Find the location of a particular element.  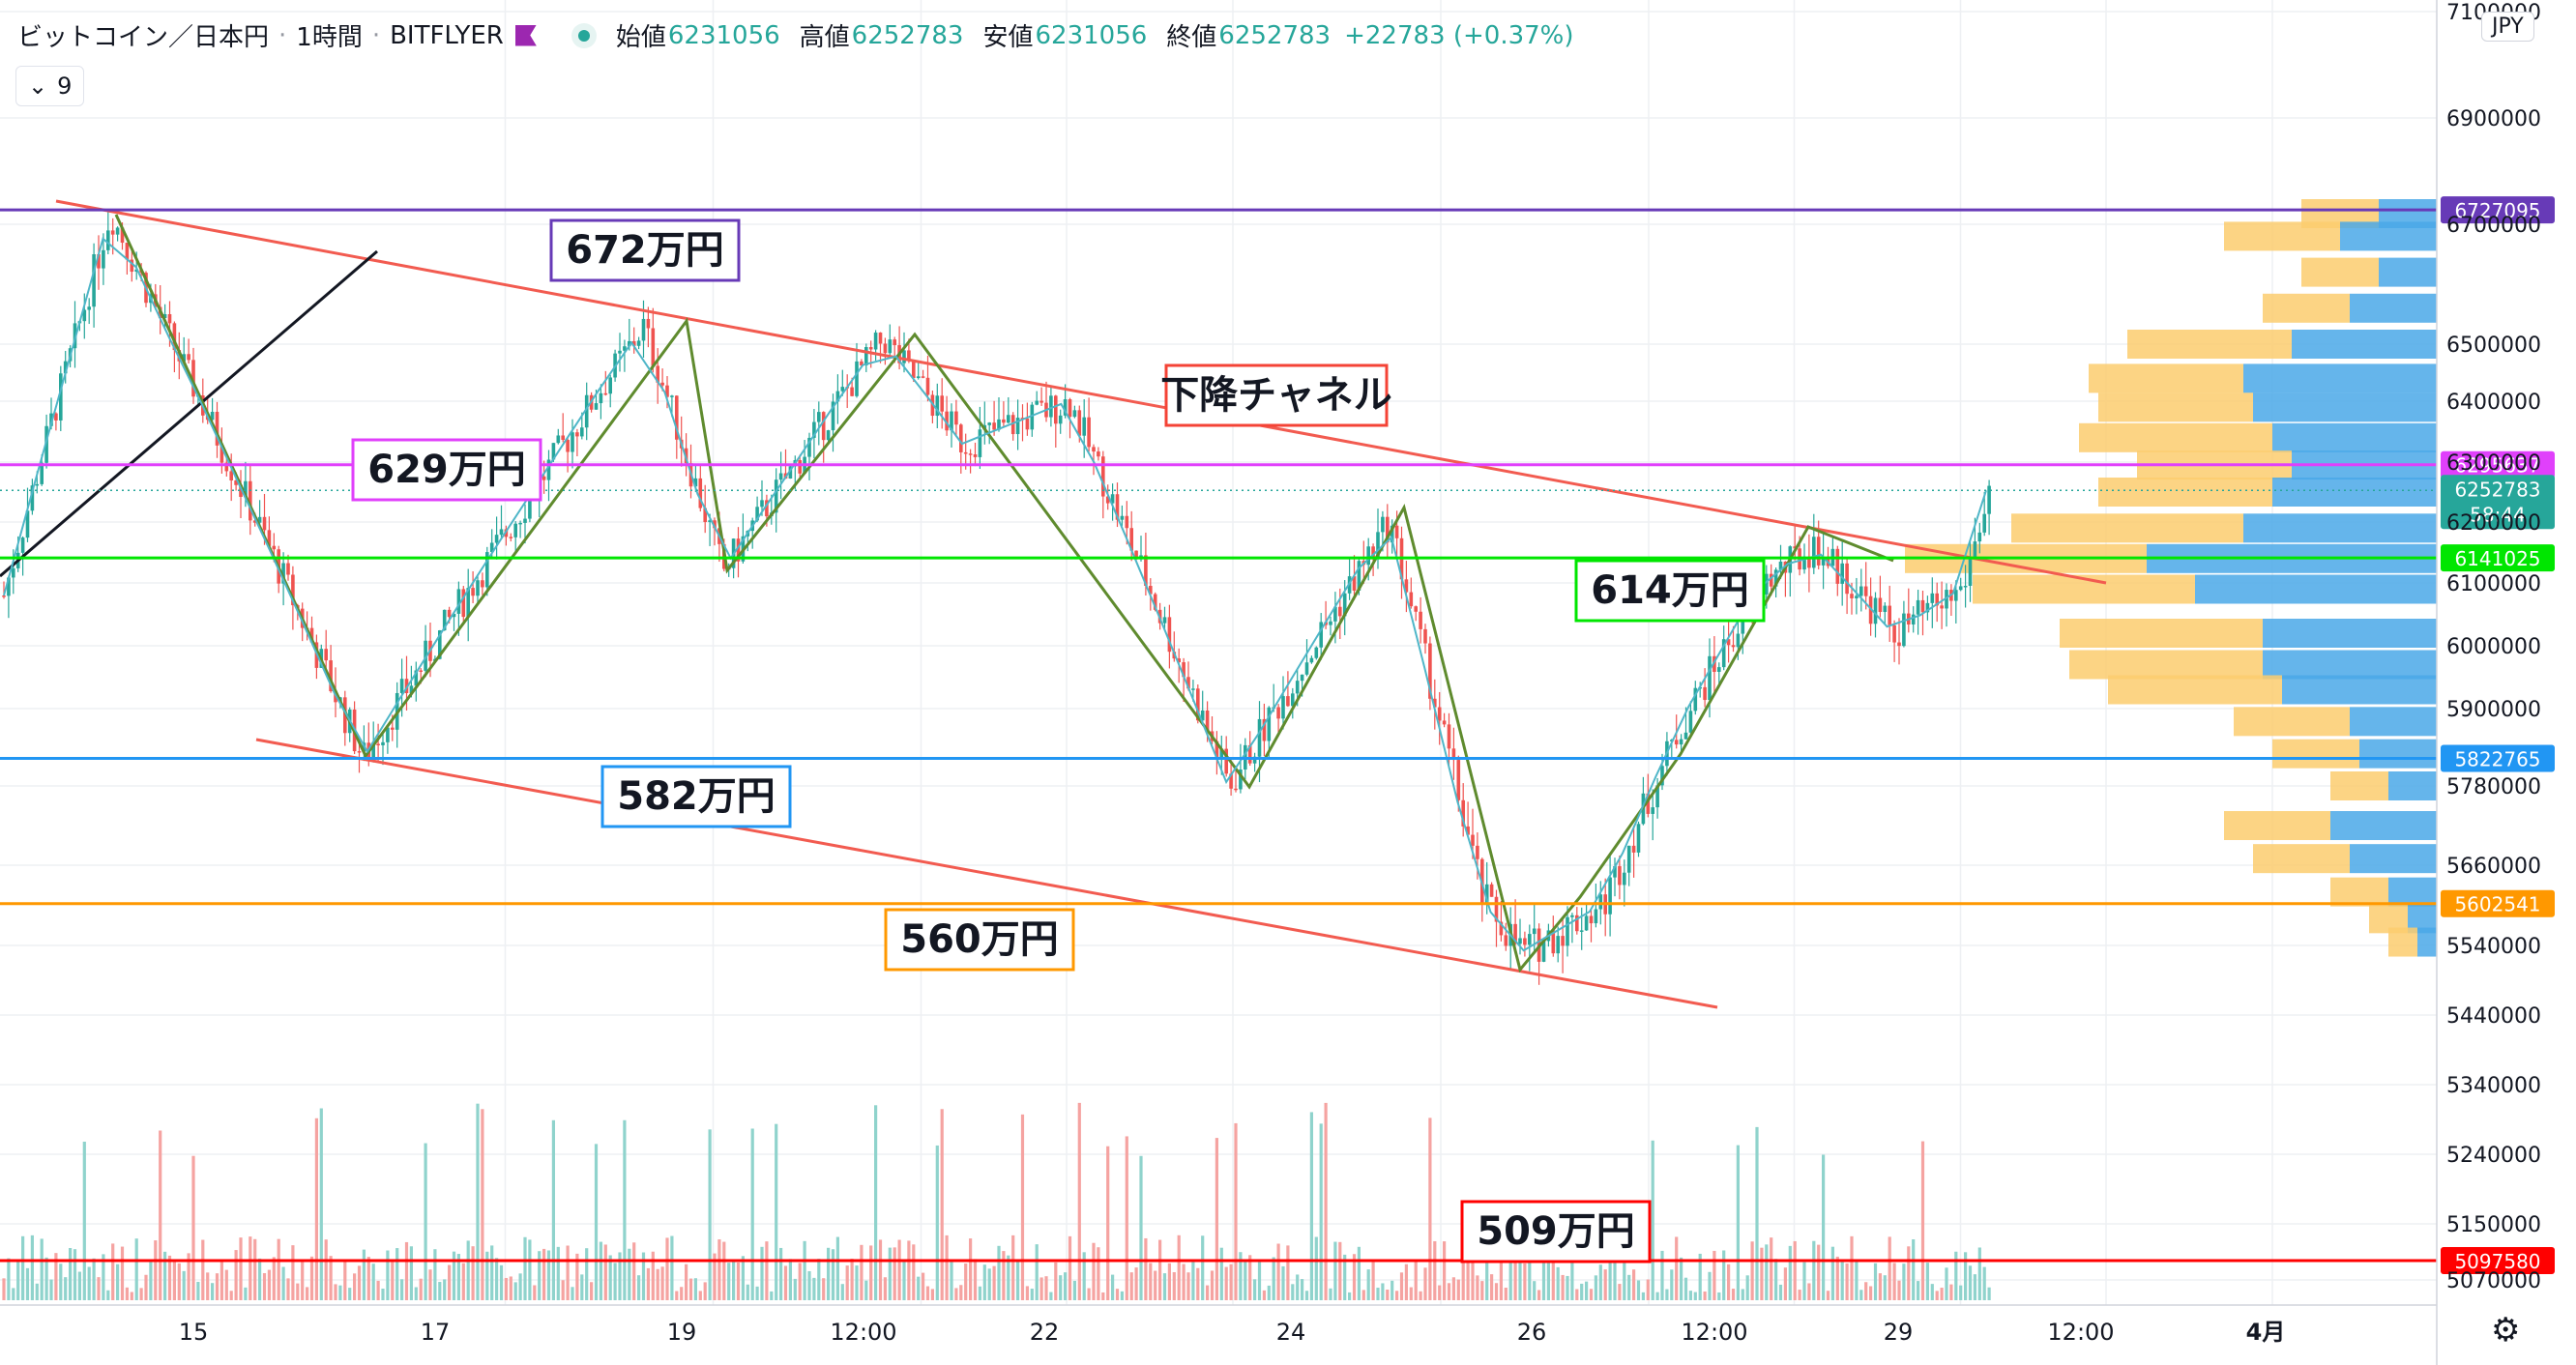

symbol-name: ビットコイン／日本円 is located at coordinates (143, 38).